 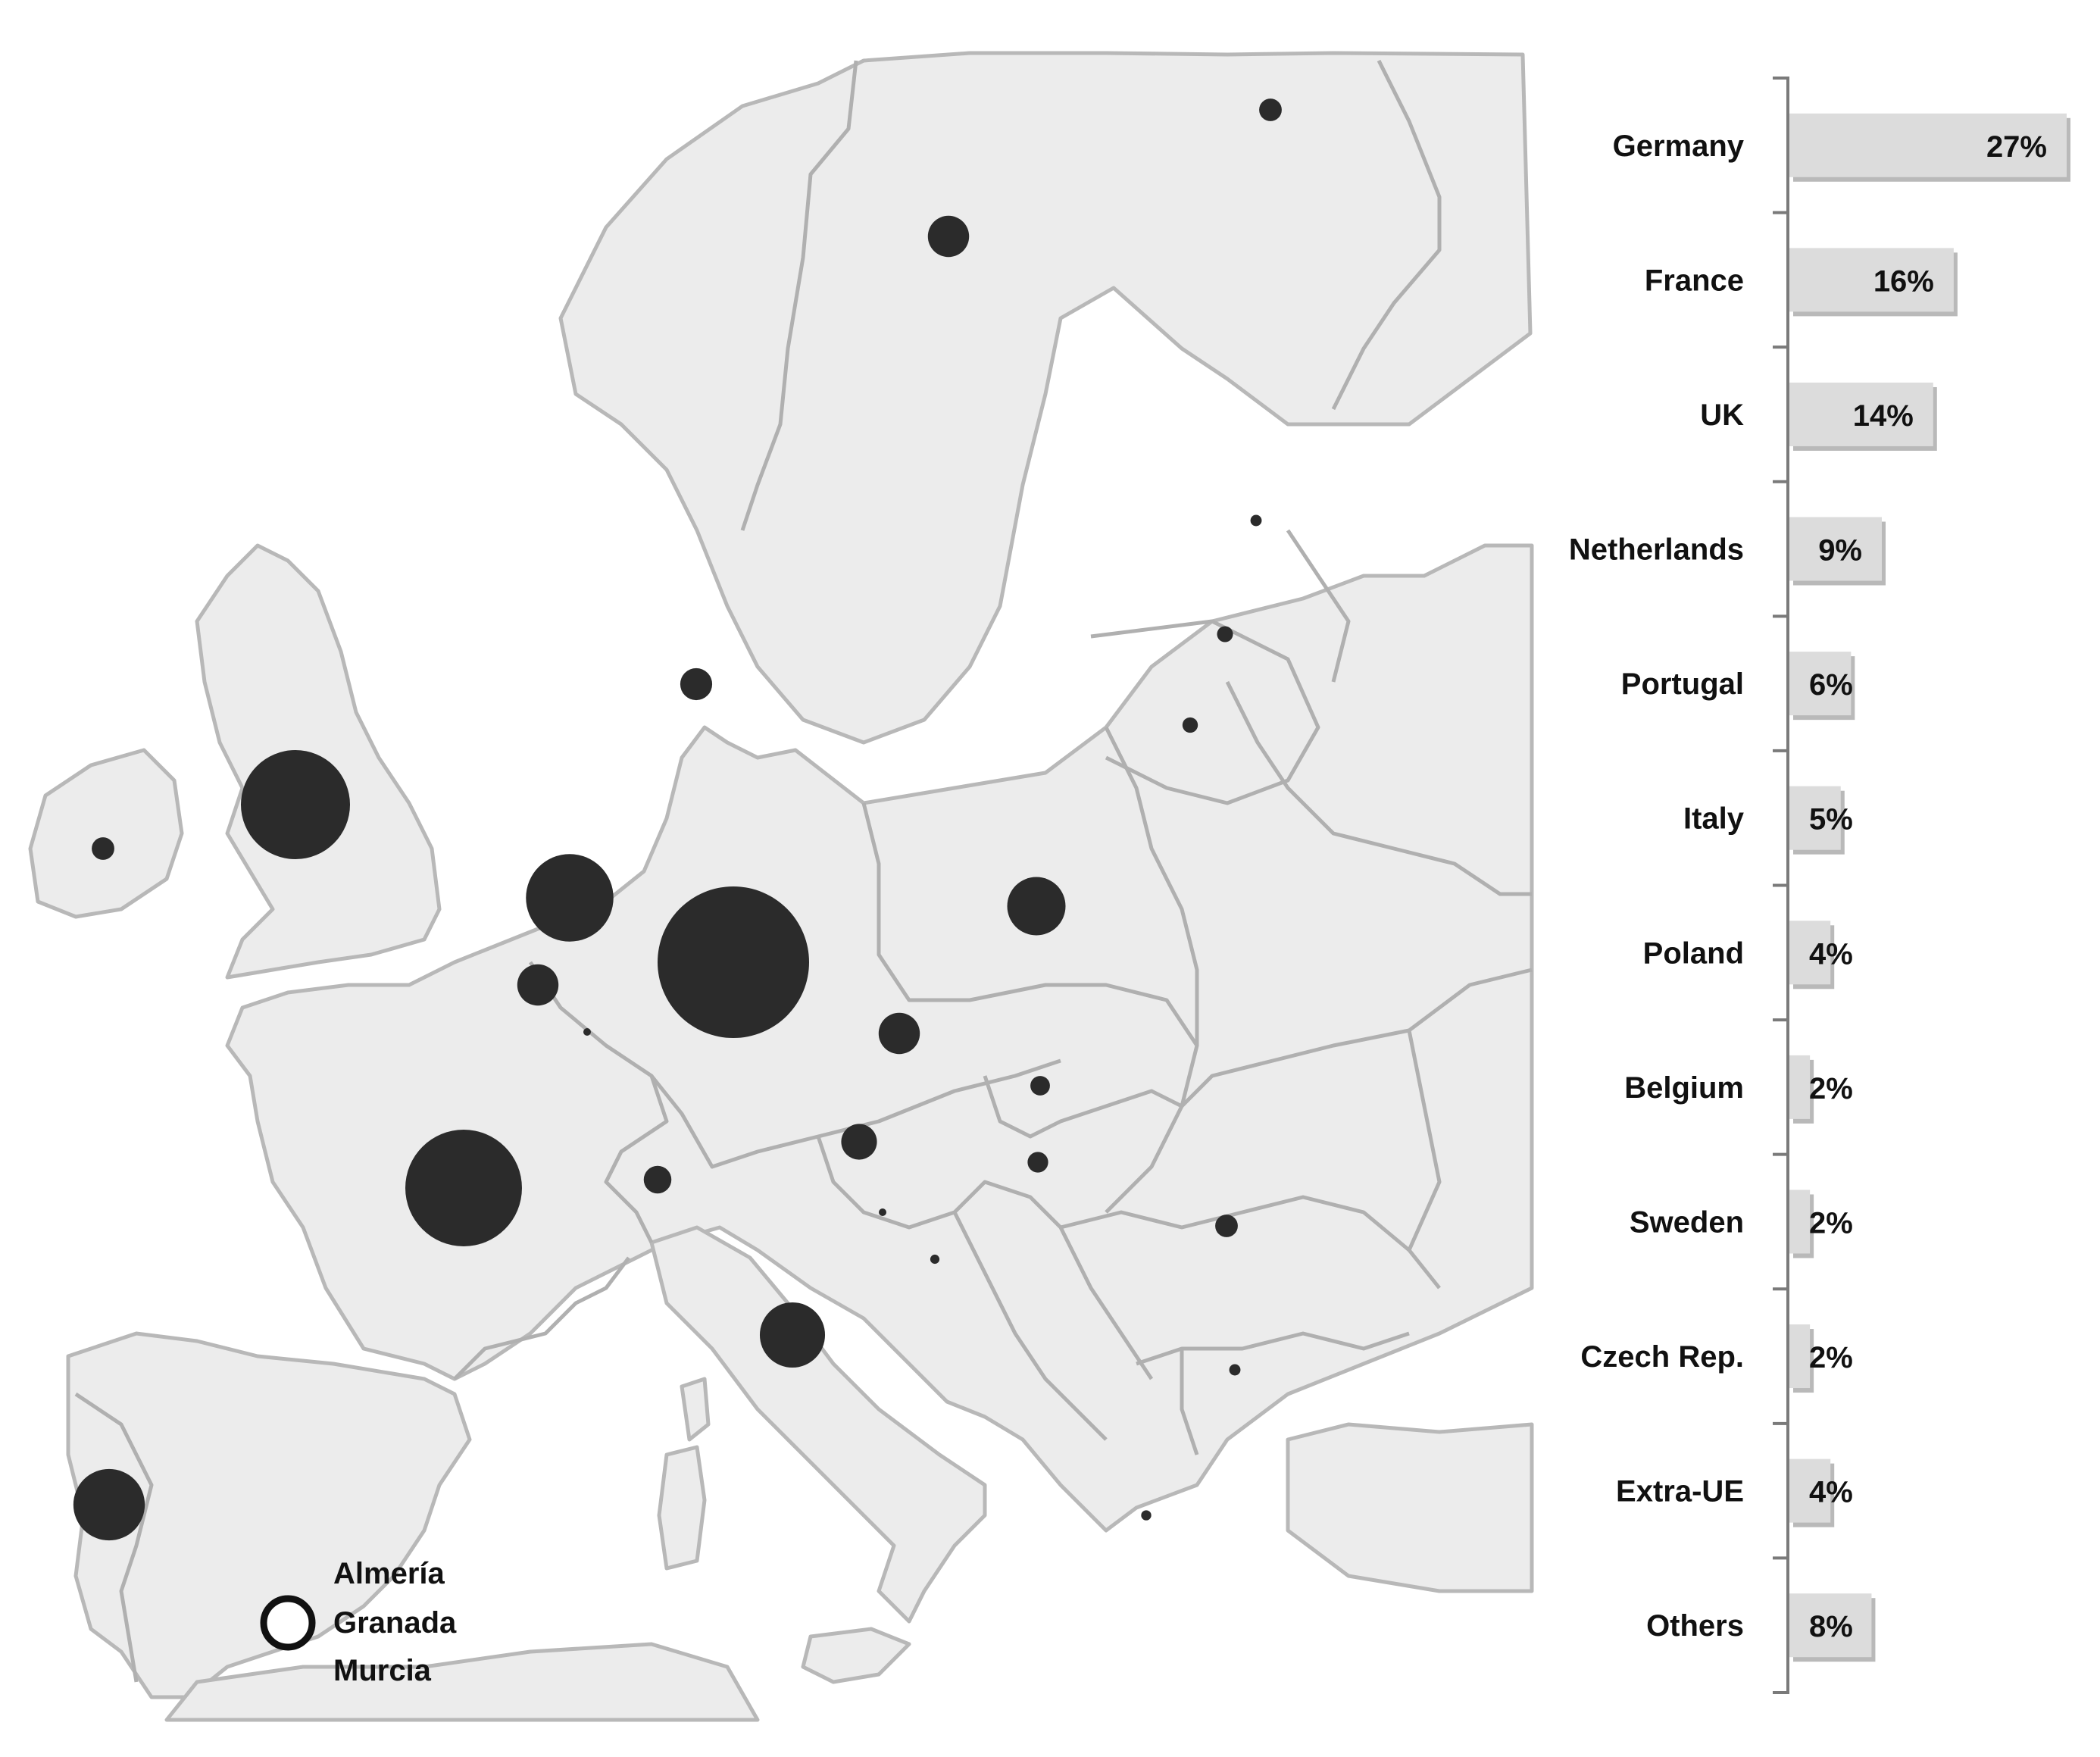 I want to click on category-label-germany: Germany, so click(x=1679, y=146).